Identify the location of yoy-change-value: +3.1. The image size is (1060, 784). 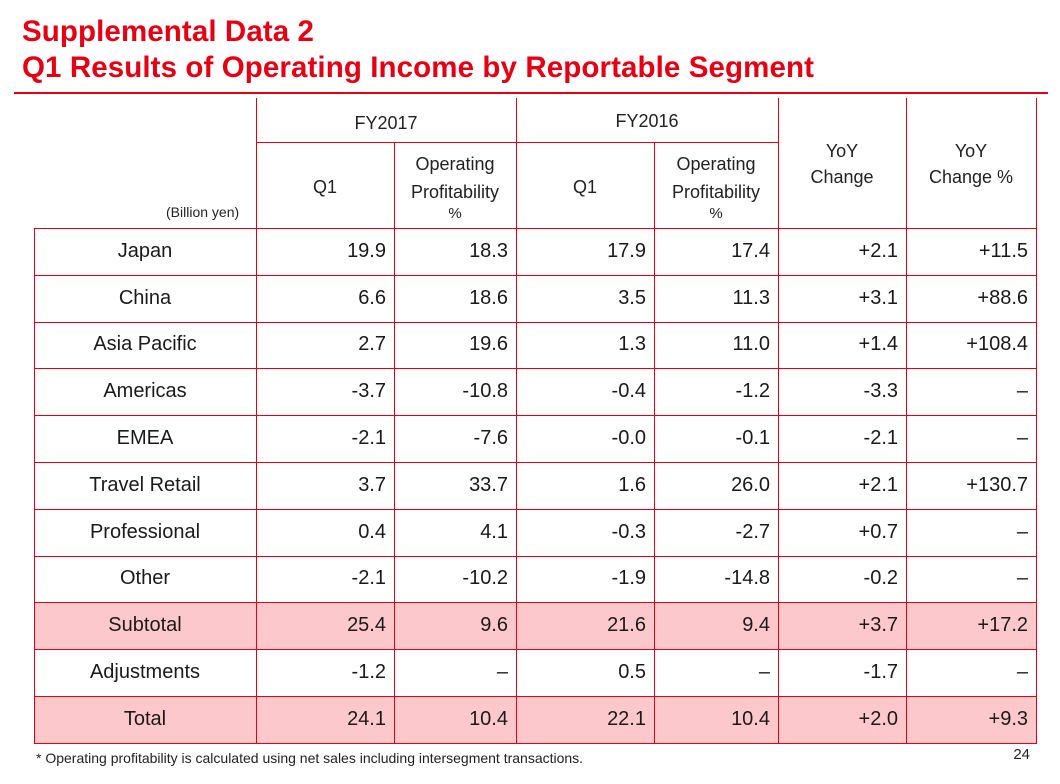
(878, 297).